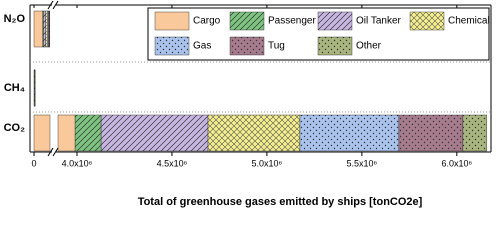 This screenshot has height=240, width=500. Describe the element at coordinates (172, 163) in the screenshot. I see `x-tick-label: 4.5x10⁶` at that location.